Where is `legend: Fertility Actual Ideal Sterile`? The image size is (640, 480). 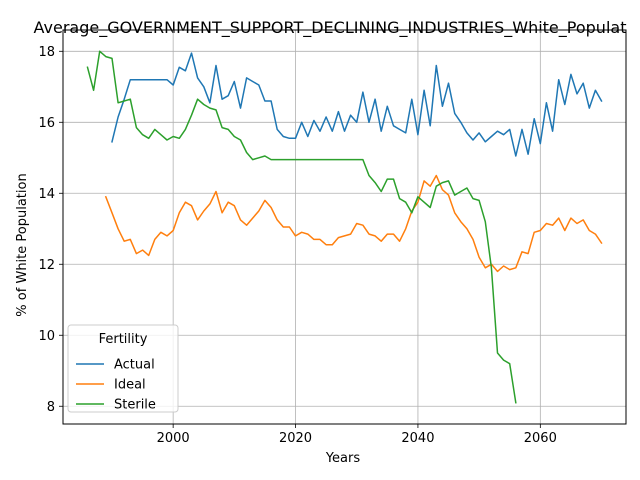
legend: Fertility Actual Ideal Sterile is located at coordinates (123, 368).